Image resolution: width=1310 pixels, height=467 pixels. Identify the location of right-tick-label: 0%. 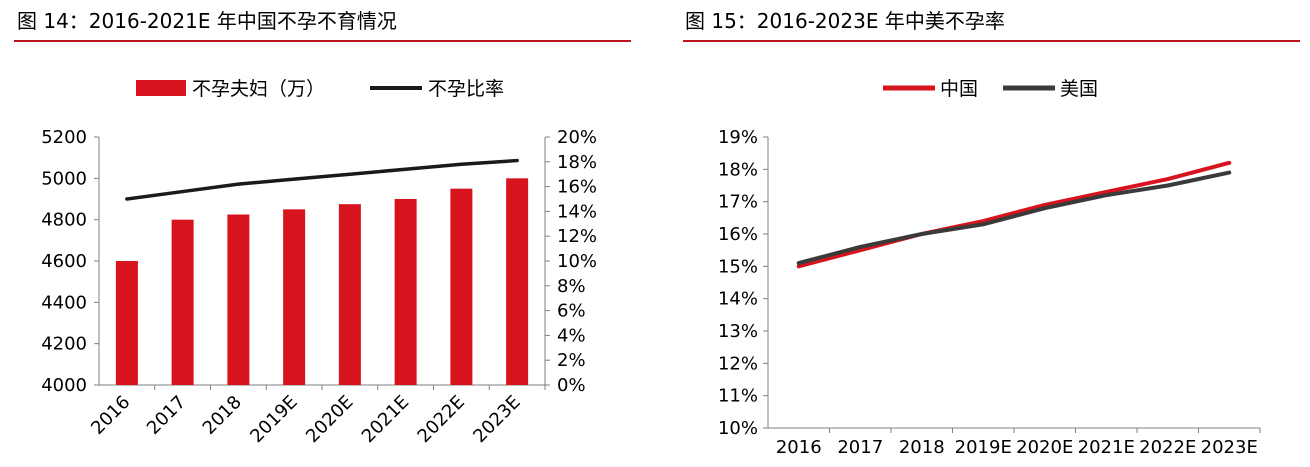
(571, 385).